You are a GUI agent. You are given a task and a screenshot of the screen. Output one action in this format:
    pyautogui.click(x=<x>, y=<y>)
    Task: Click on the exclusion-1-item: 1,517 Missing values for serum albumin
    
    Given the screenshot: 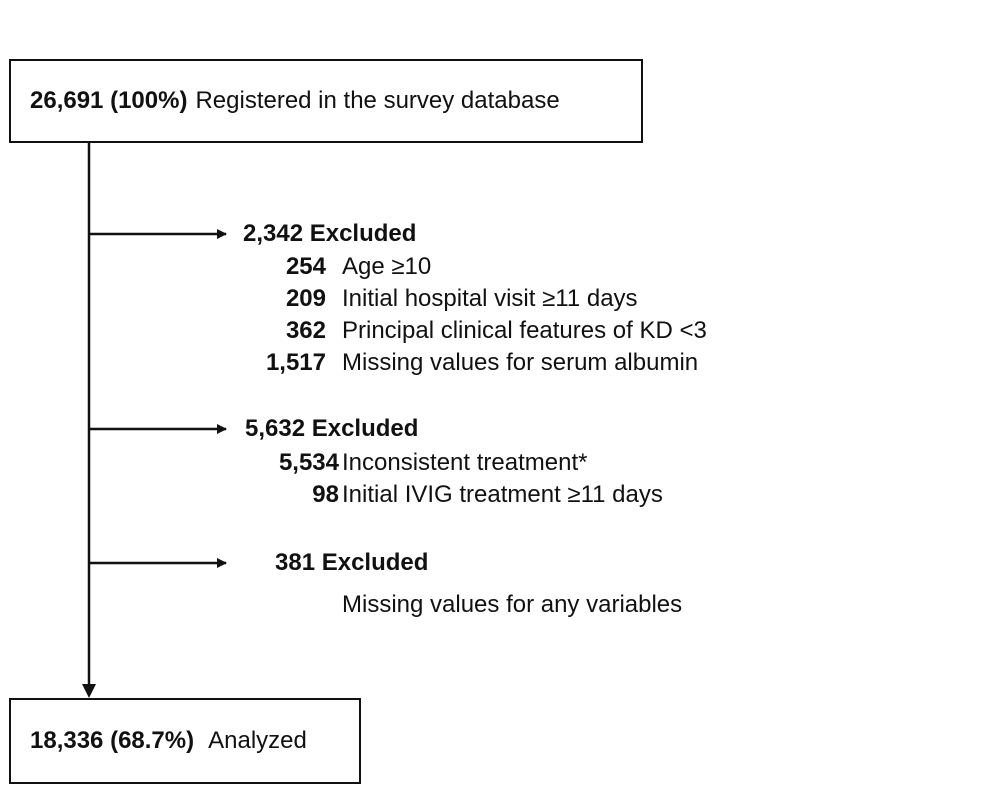 What is the action you would take?
    pyautogui.click(x=496, y=363)
    